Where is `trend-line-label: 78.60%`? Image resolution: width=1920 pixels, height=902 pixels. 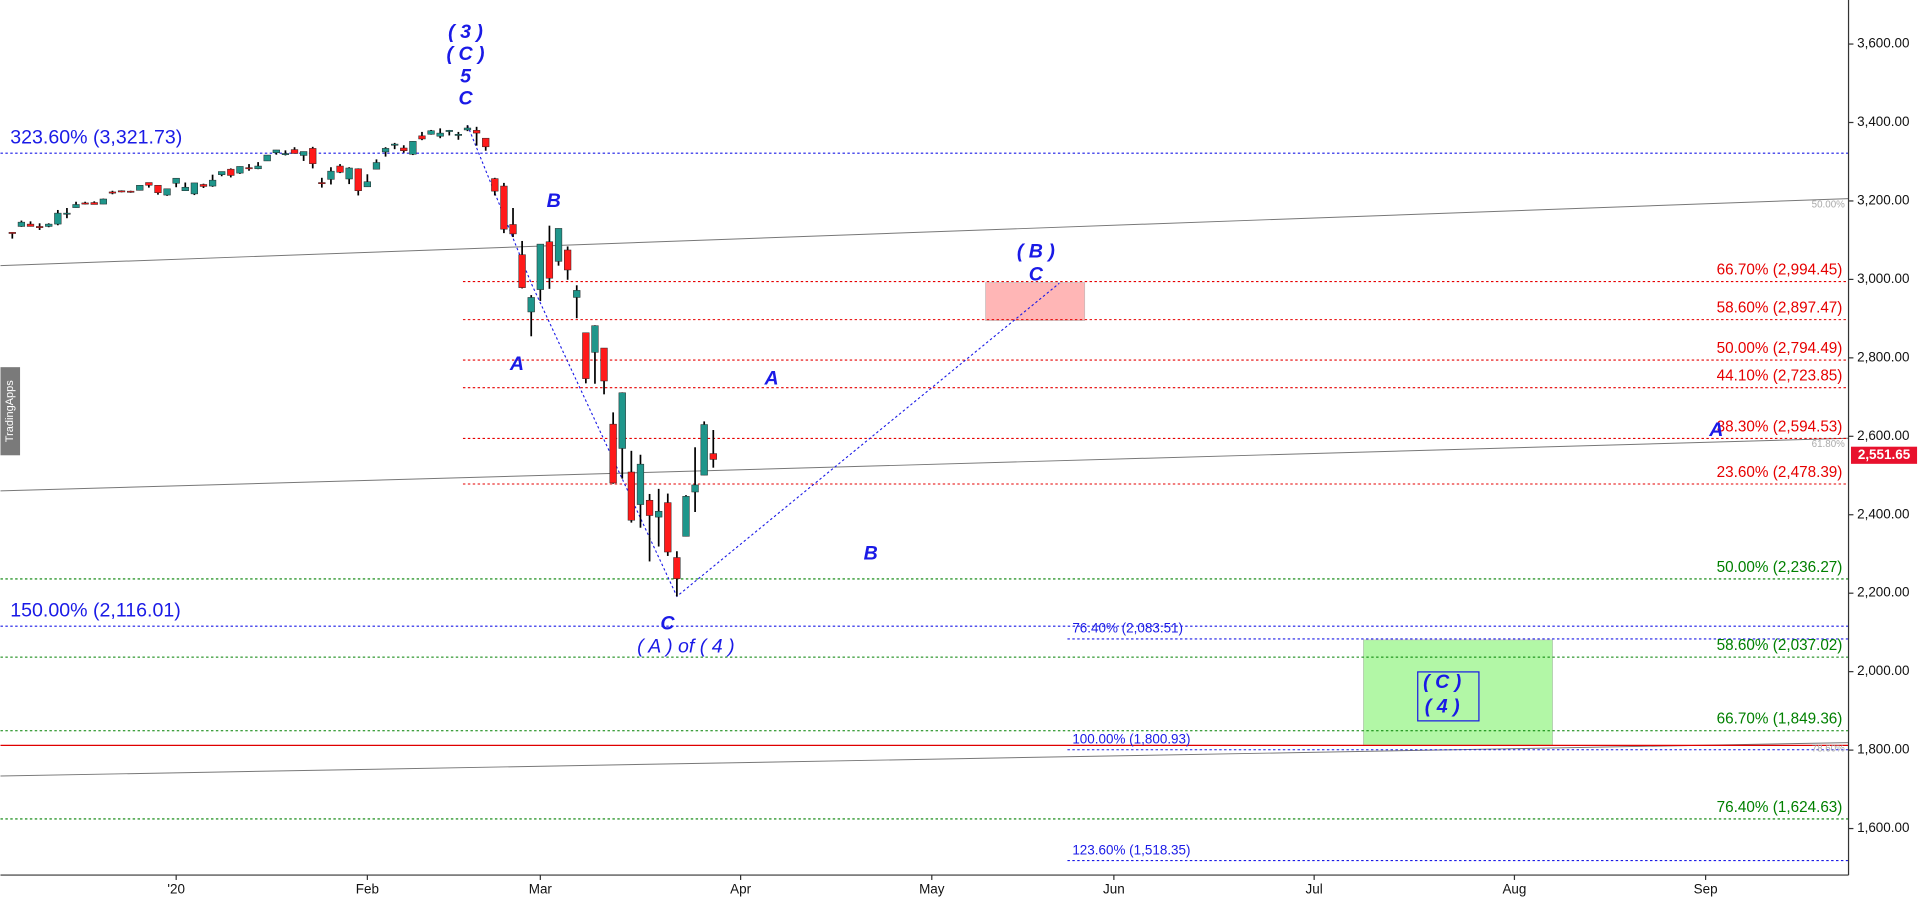 trend-line-label: 78.60% is located at coordinates (1828, 748).